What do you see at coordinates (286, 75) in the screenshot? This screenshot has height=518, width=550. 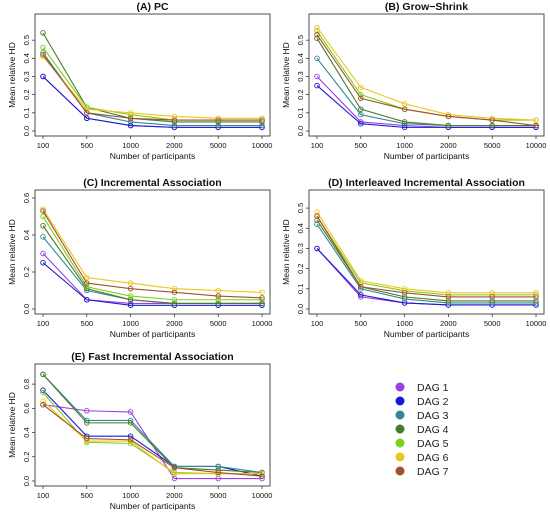 I see `y-axis-label: Mean relative HD` at bounding box center [286, 75].